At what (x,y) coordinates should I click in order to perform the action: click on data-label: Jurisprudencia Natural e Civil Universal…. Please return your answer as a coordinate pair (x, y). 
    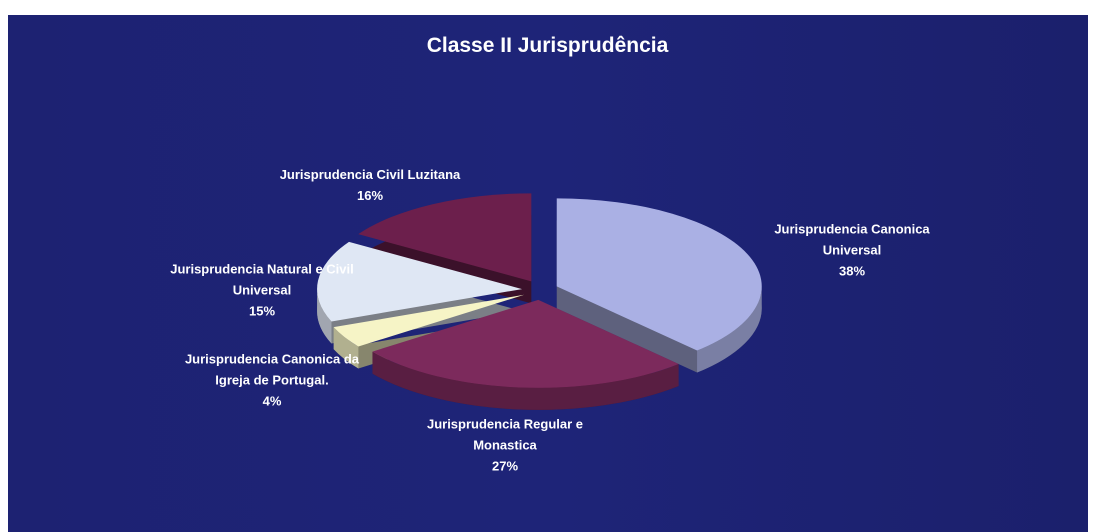
    Looking at the image, I should click on (262, 290).